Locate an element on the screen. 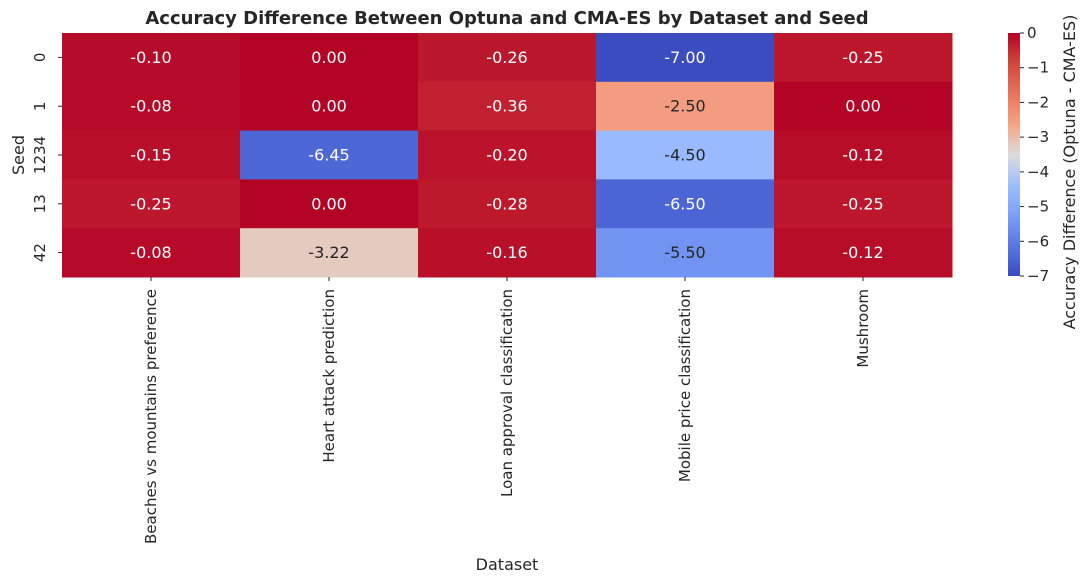 The width and height of the screenshot is (1088, 584). x-axis-label: Dataset is located at coordinates (507, 564).